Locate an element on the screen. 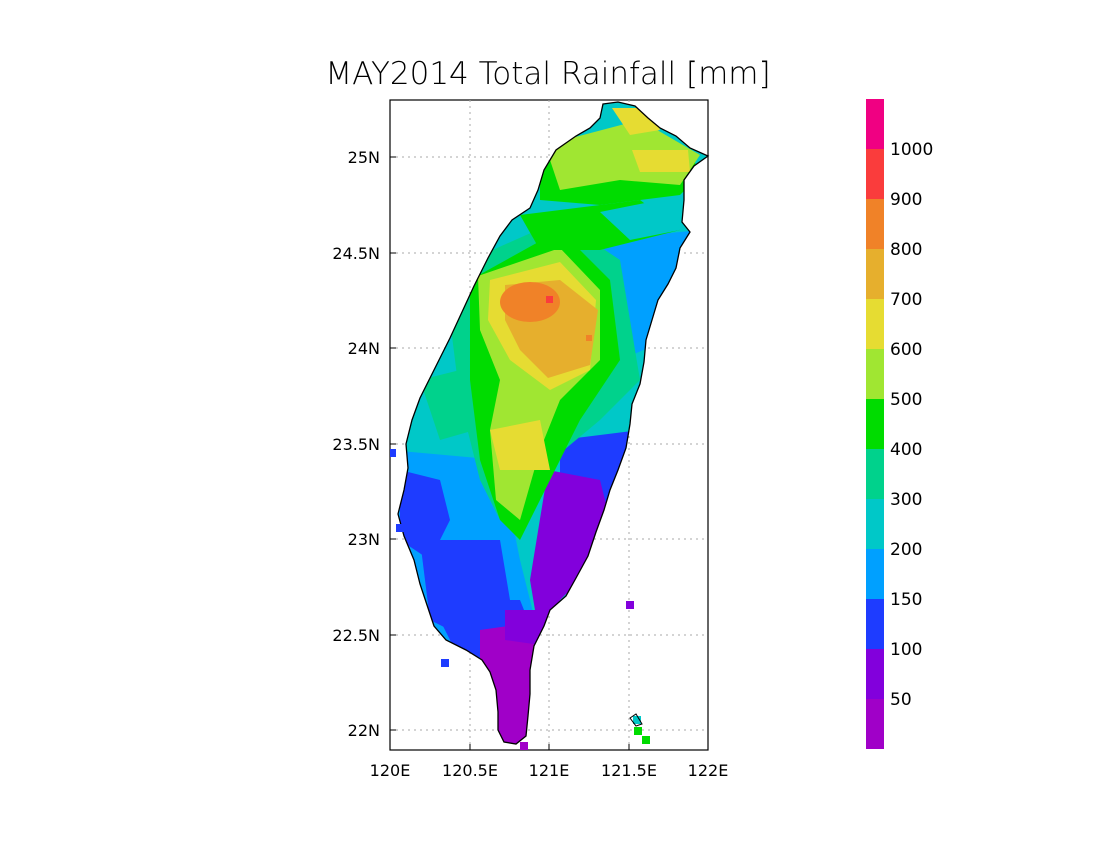  x-tick-label: 121E is located at coordinates (549, 770).